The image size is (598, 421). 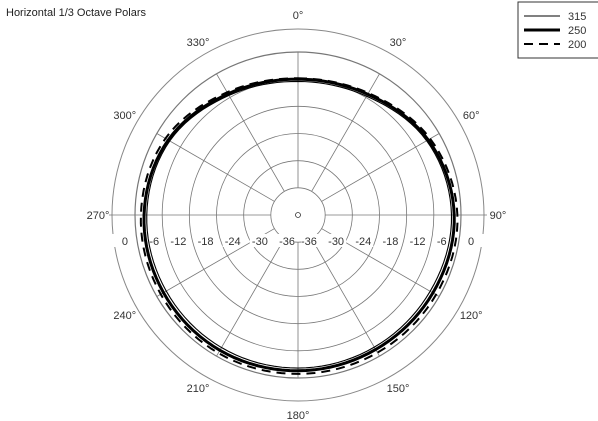 I want to click on angle-label: 300°, so click(x=124, y=116).